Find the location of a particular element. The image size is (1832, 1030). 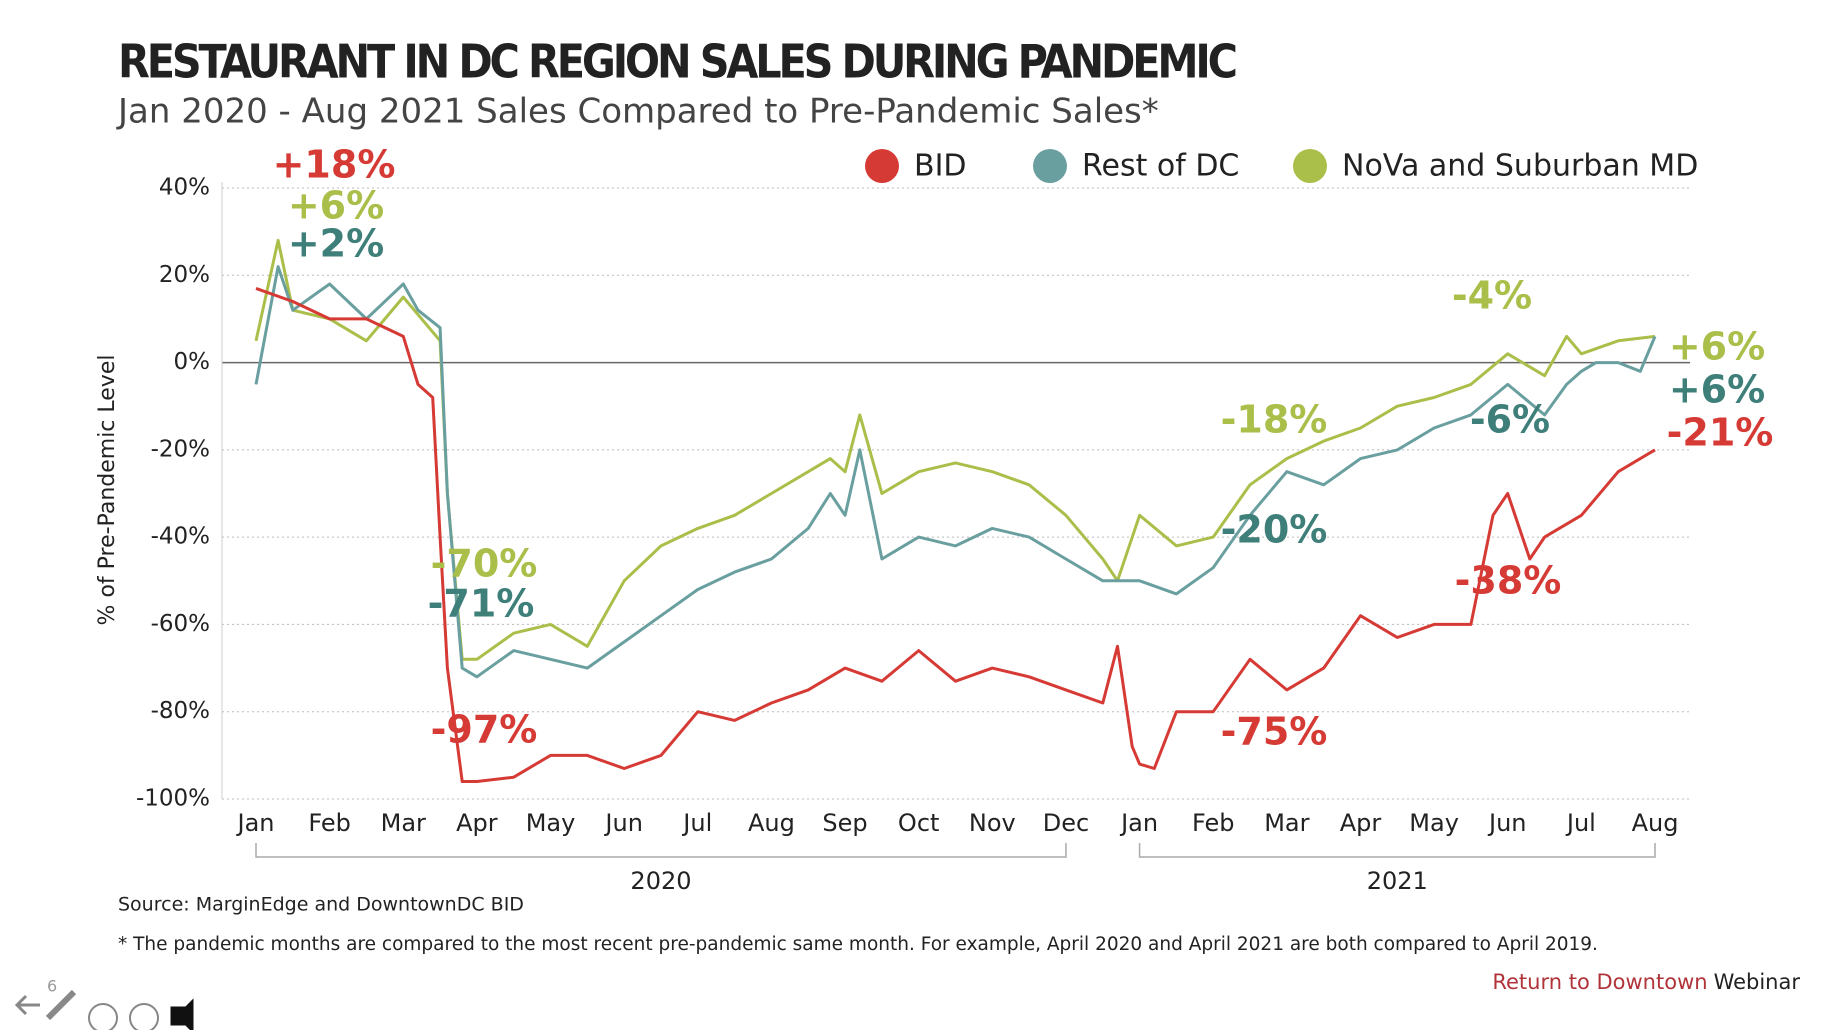

legend-label: BID is located at coordinates (940, 166).